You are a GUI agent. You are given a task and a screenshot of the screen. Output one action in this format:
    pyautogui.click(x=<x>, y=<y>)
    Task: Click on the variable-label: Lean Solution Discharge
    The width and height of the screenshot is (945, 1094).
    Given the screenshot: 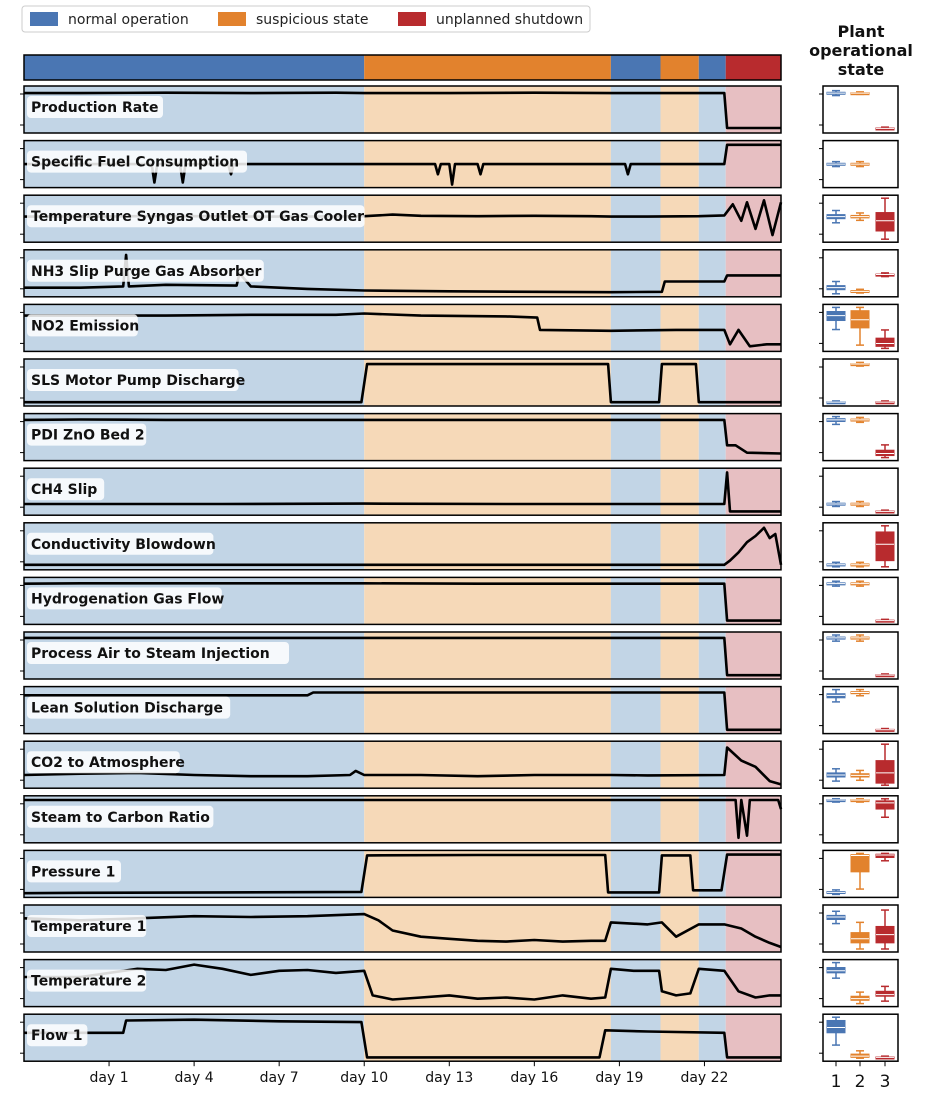 What is the action you would take?
    pyautogui.click(x=127, y=709)
    